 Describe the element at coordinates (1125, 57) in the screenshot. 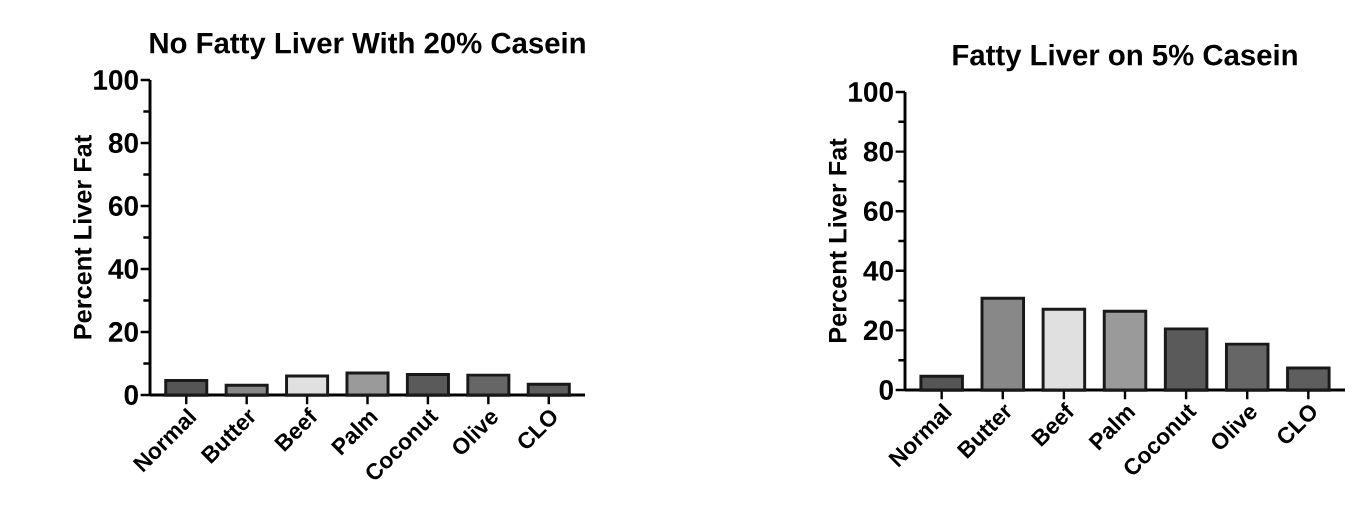

I see `chart-title: Fatty Liver on 5% Casein` at that location.